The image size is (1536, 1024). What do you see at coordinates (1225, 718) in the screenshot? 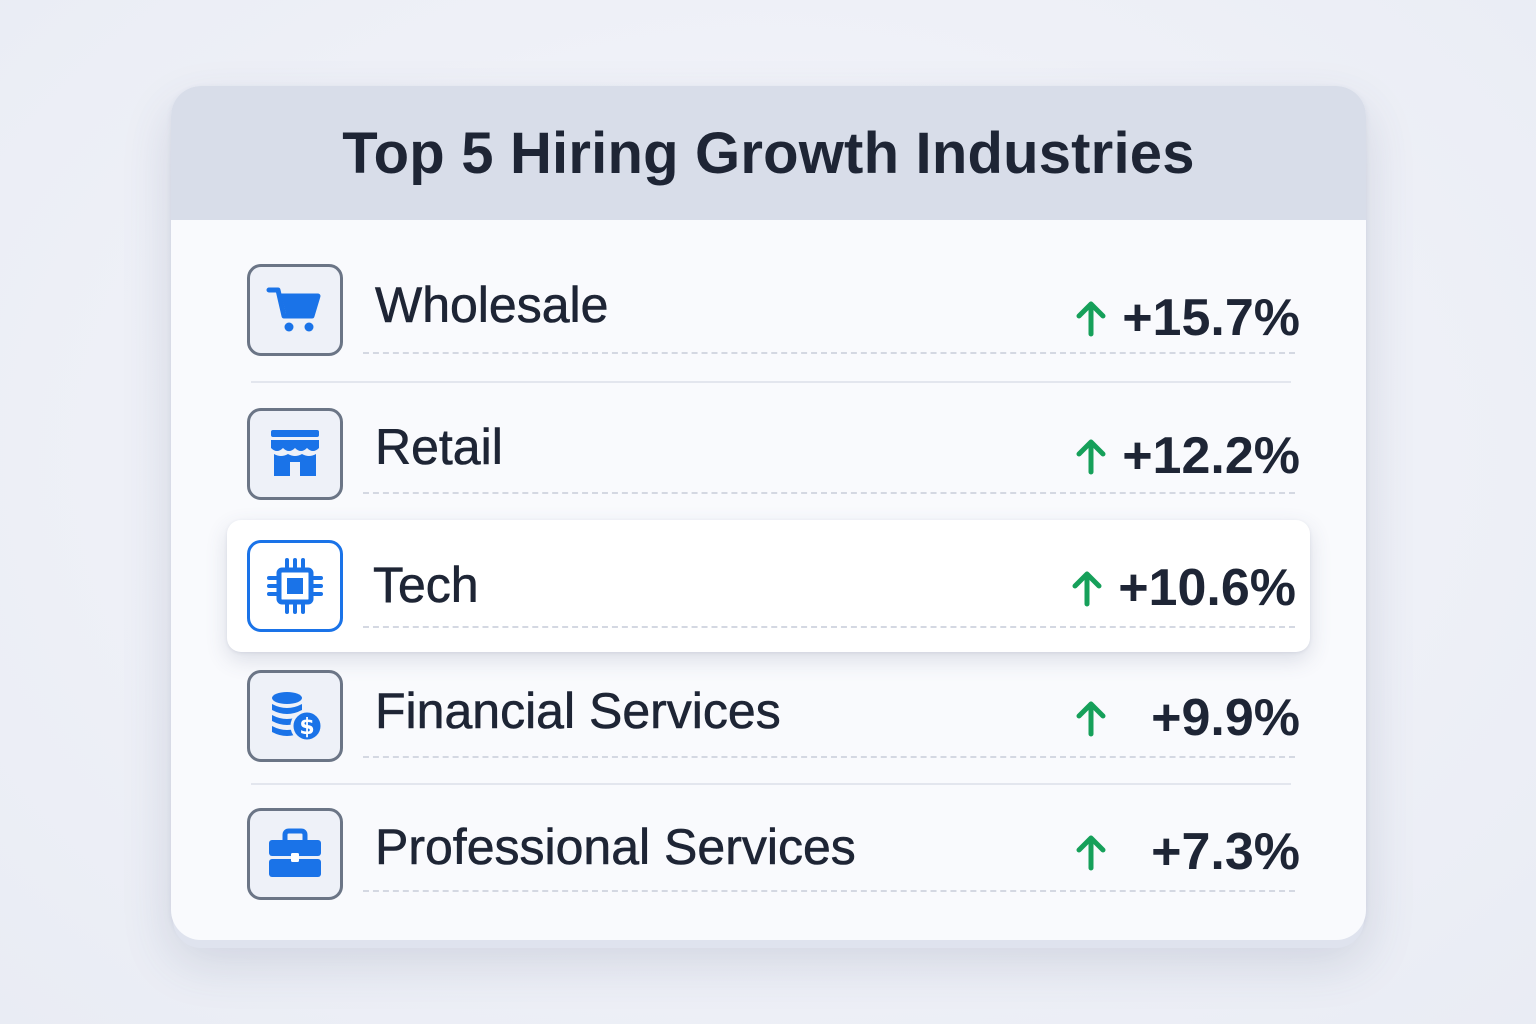
I see `change-value: +9.9%` at bounding box center [1225, 718].